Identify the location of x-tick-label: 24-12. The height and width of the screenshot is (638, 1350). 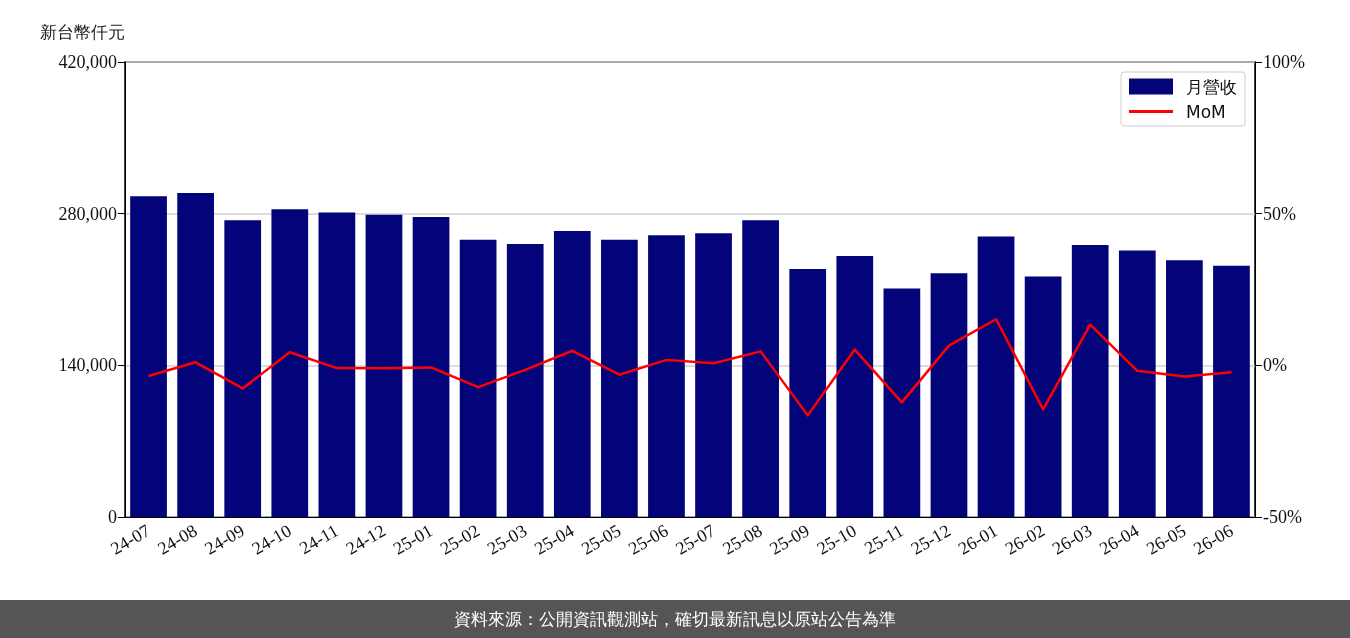
(365, 539).